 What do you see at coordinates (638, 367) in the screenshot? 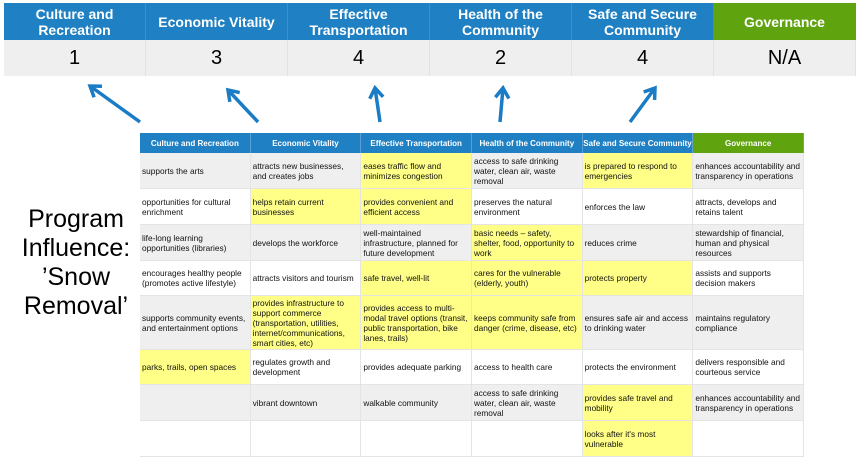
I see `table-cell: protects the environment` at bounding box center [638, 367].